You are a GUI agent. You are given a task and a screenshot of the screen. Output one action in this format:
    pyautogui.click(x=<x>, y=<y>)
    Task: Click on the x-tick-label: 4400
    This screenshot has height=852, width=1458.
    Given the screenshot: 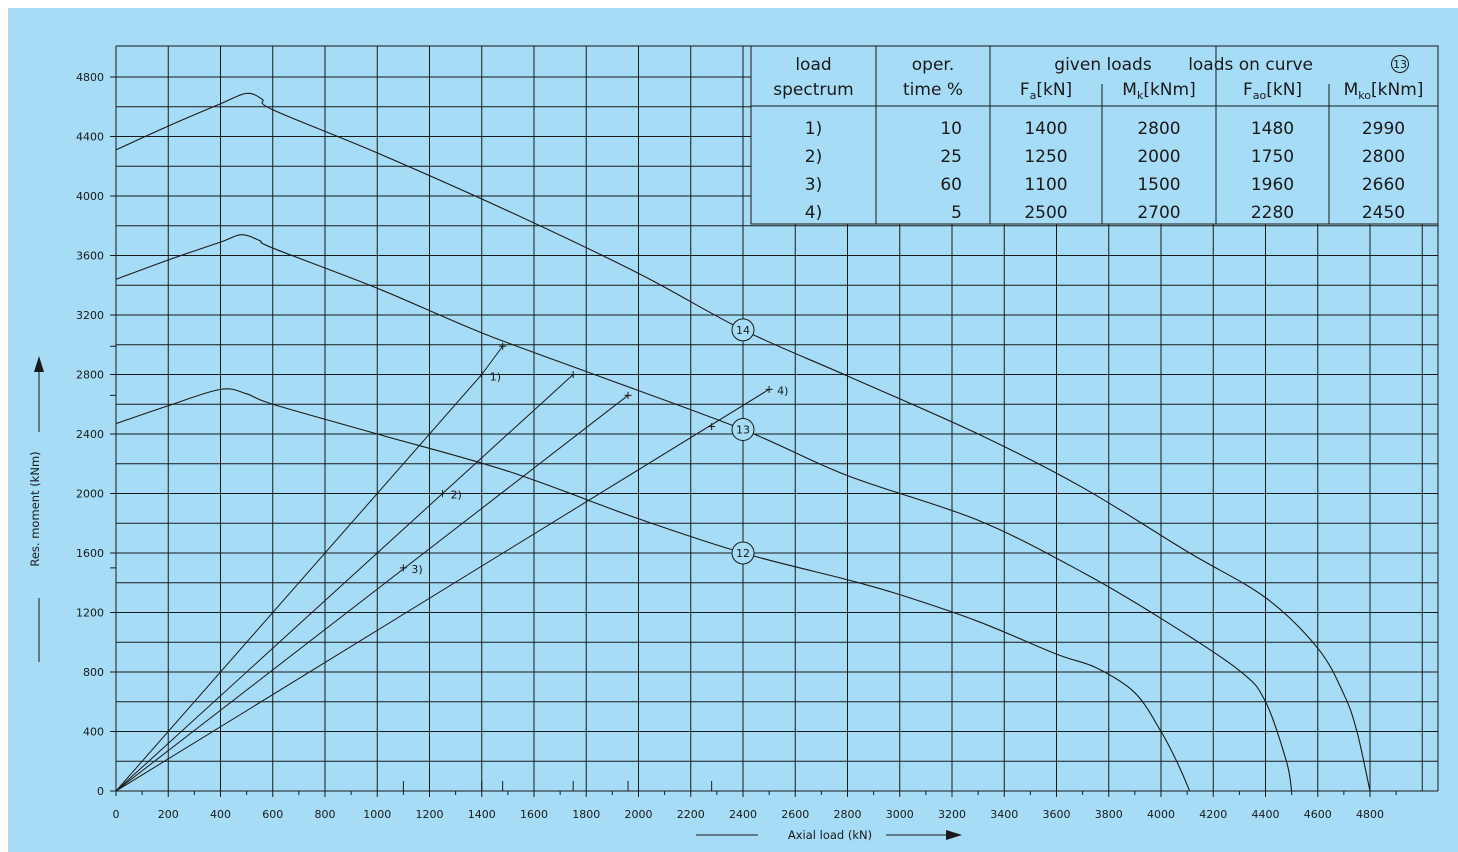 What is the action you would take?
    pyautogui.click(x=1266, y=814)
    